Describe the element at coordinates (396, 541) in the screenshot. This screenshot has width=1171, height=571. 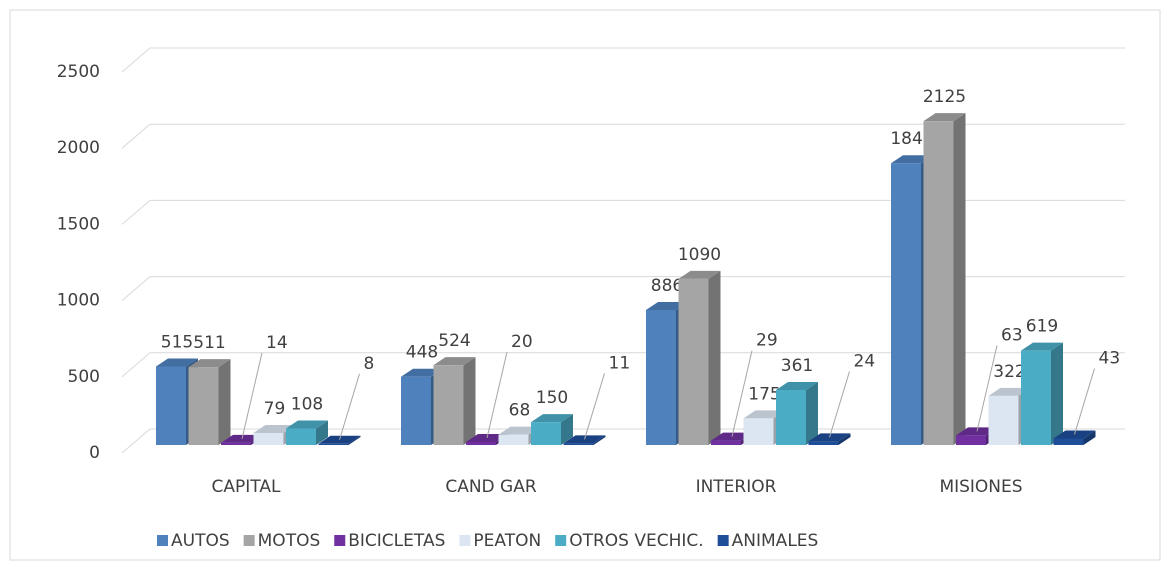
I see `legend-label: BICICLETAS` at that location.